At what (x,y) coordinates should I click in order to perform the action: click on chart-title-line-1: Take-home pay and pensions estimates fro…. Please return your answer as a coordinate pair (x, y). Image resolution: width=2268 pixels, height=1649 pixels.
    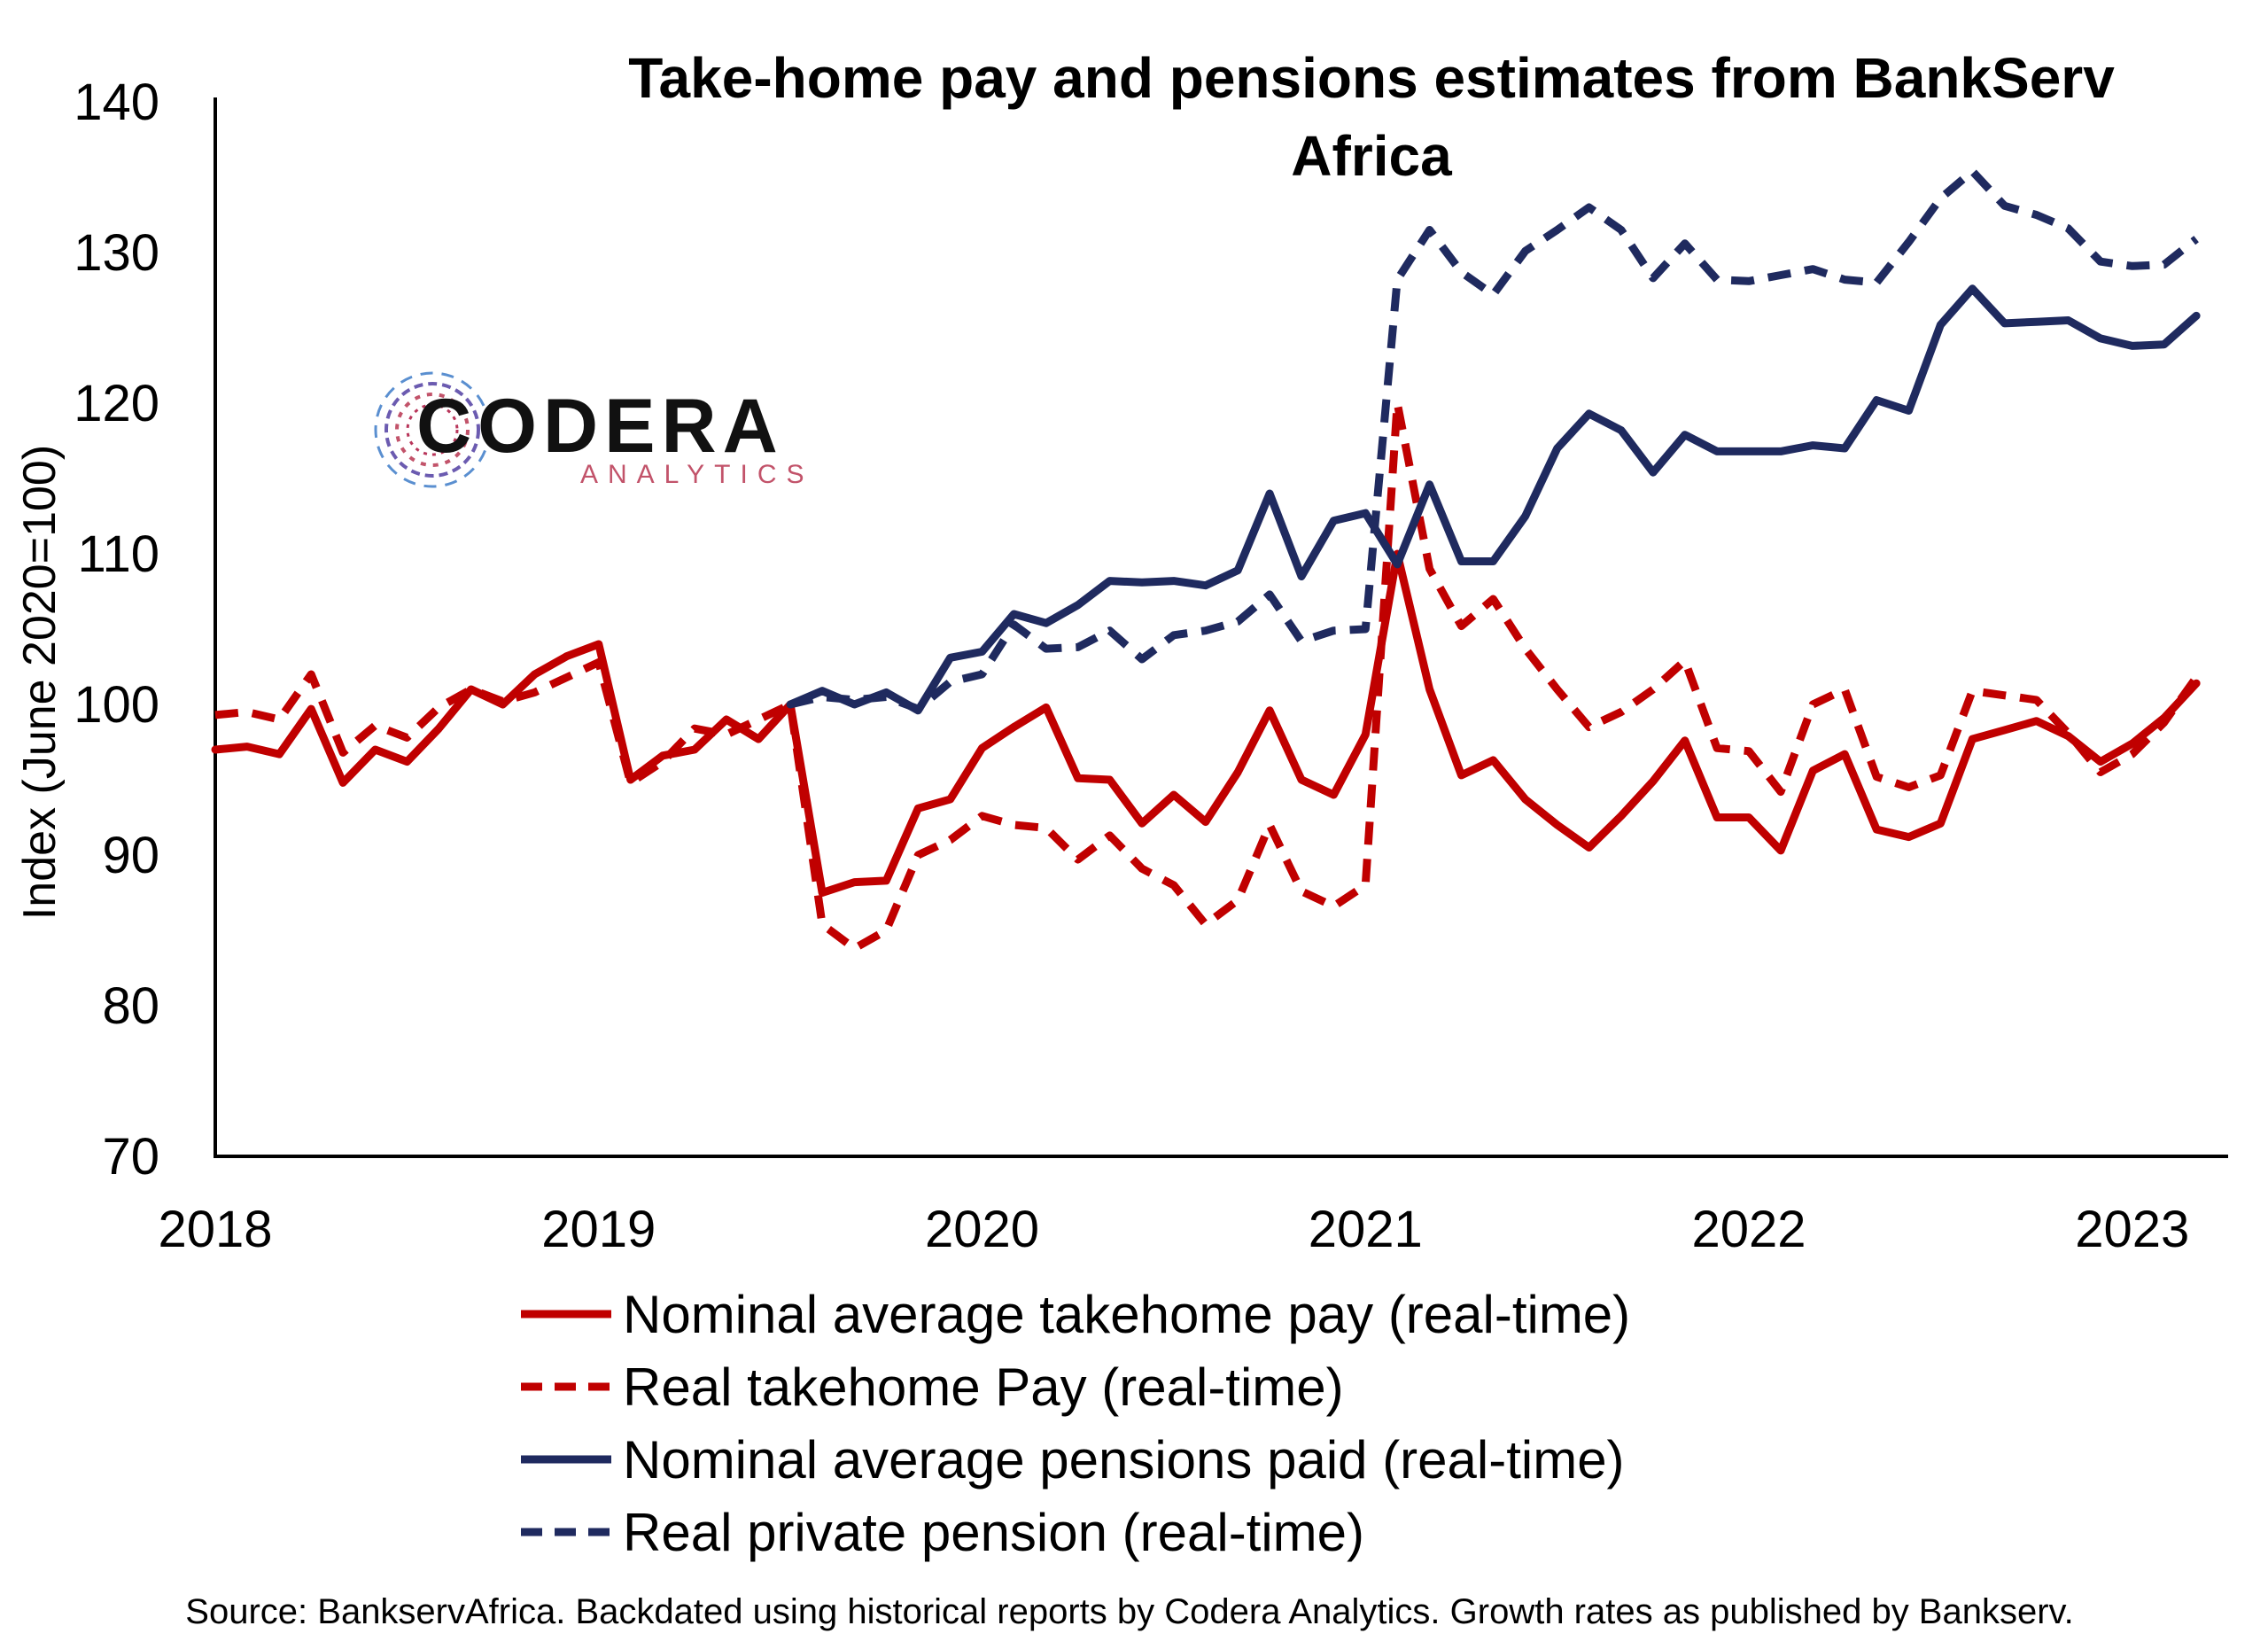
    Looking at the image, I should click on (1371, 78).